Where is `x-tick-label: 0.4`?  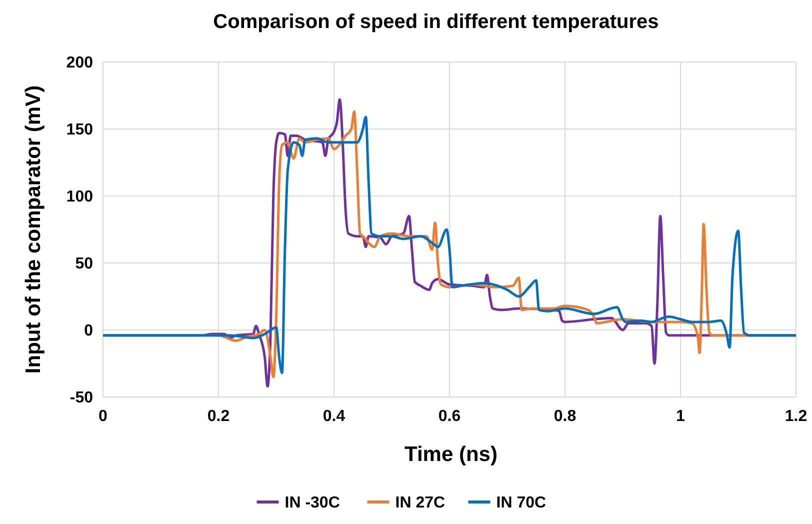
x-tick-label: 0.4 is located at coordinates (334, 416).